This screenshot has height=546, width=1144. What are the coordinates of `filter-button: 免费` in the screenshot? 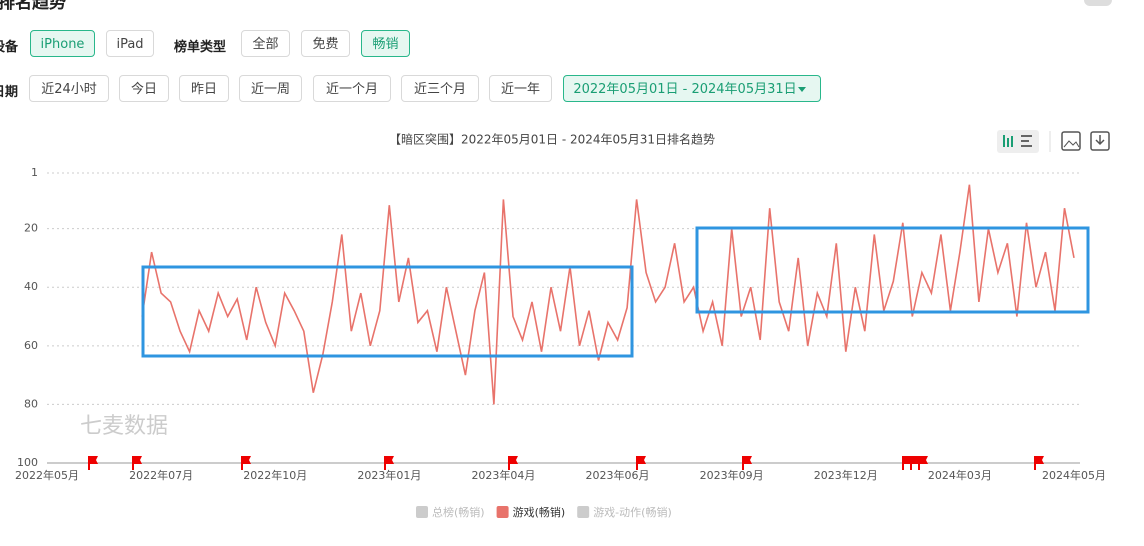 It's located at (325, 43).